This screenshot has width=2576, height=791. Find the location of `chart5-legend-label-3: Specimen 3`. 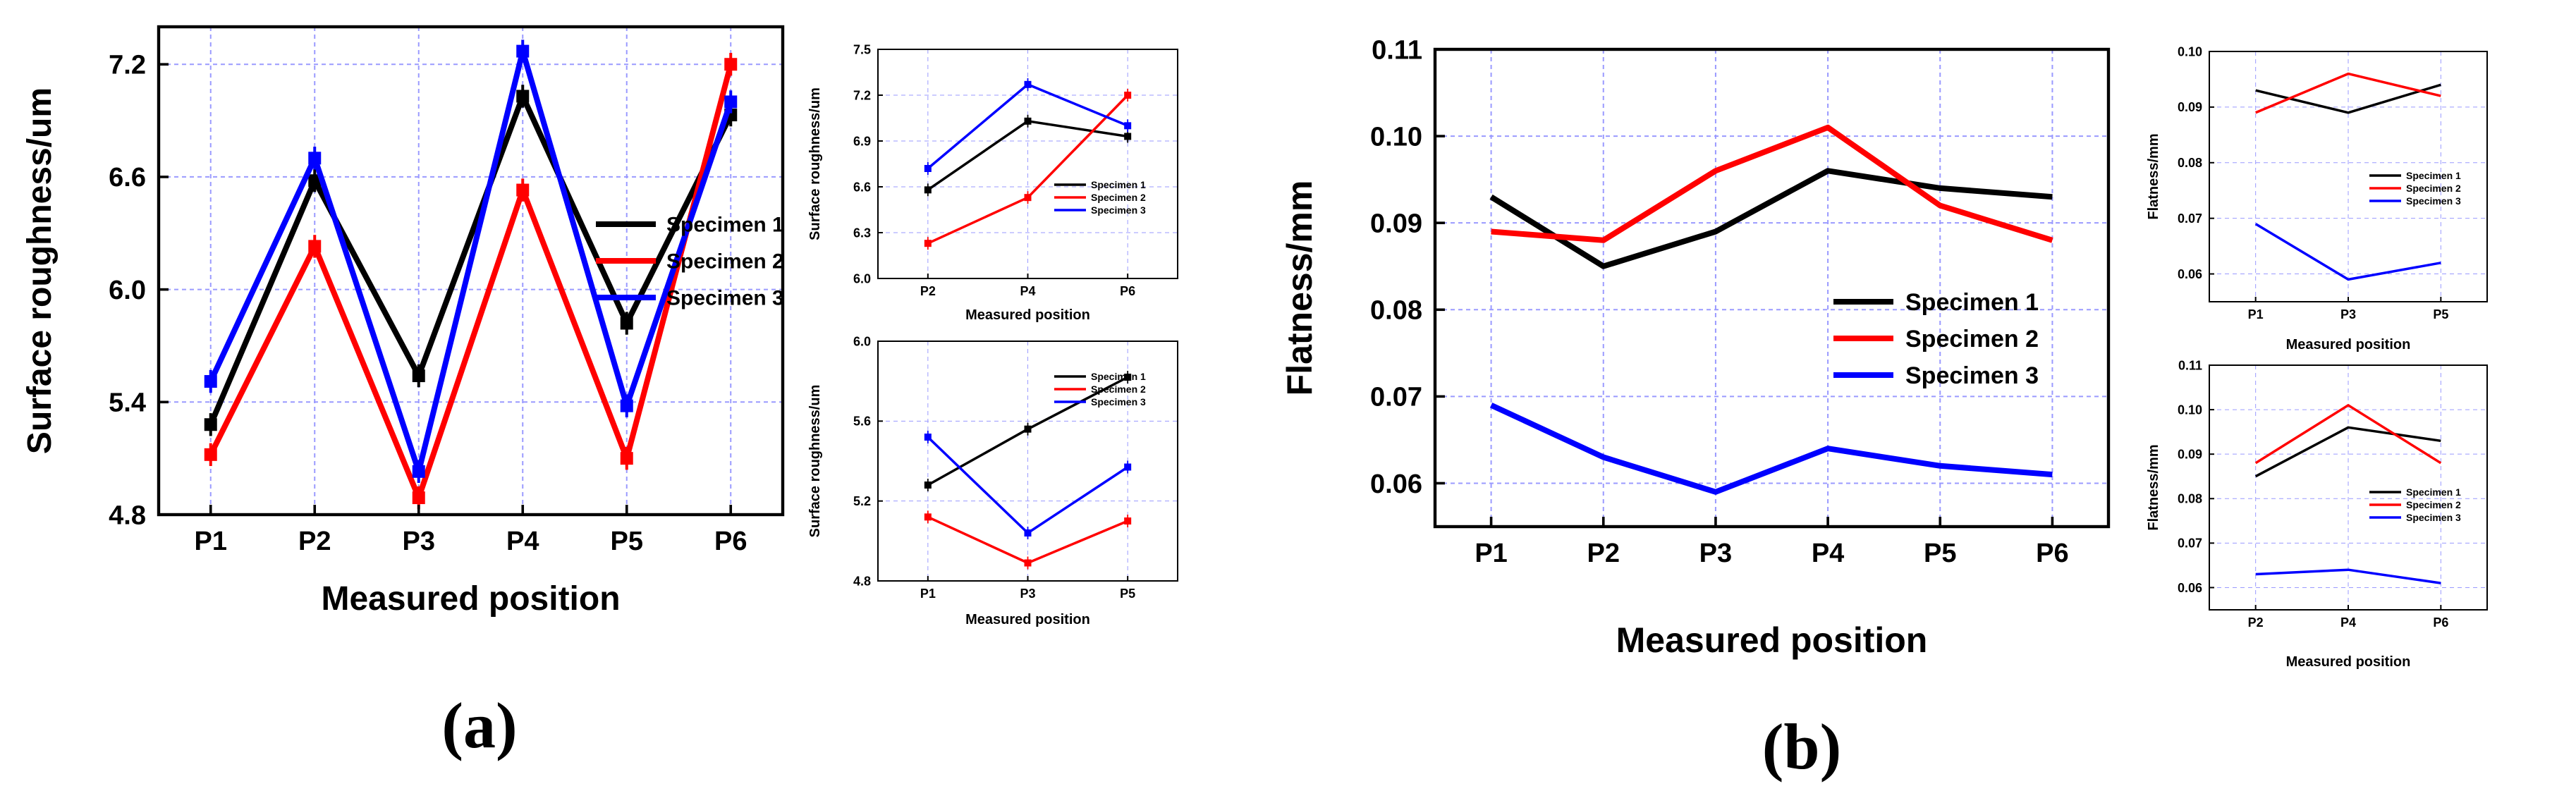

chart5-legend-label-3: Specimen 3 is located at coordinates (2434, 517).